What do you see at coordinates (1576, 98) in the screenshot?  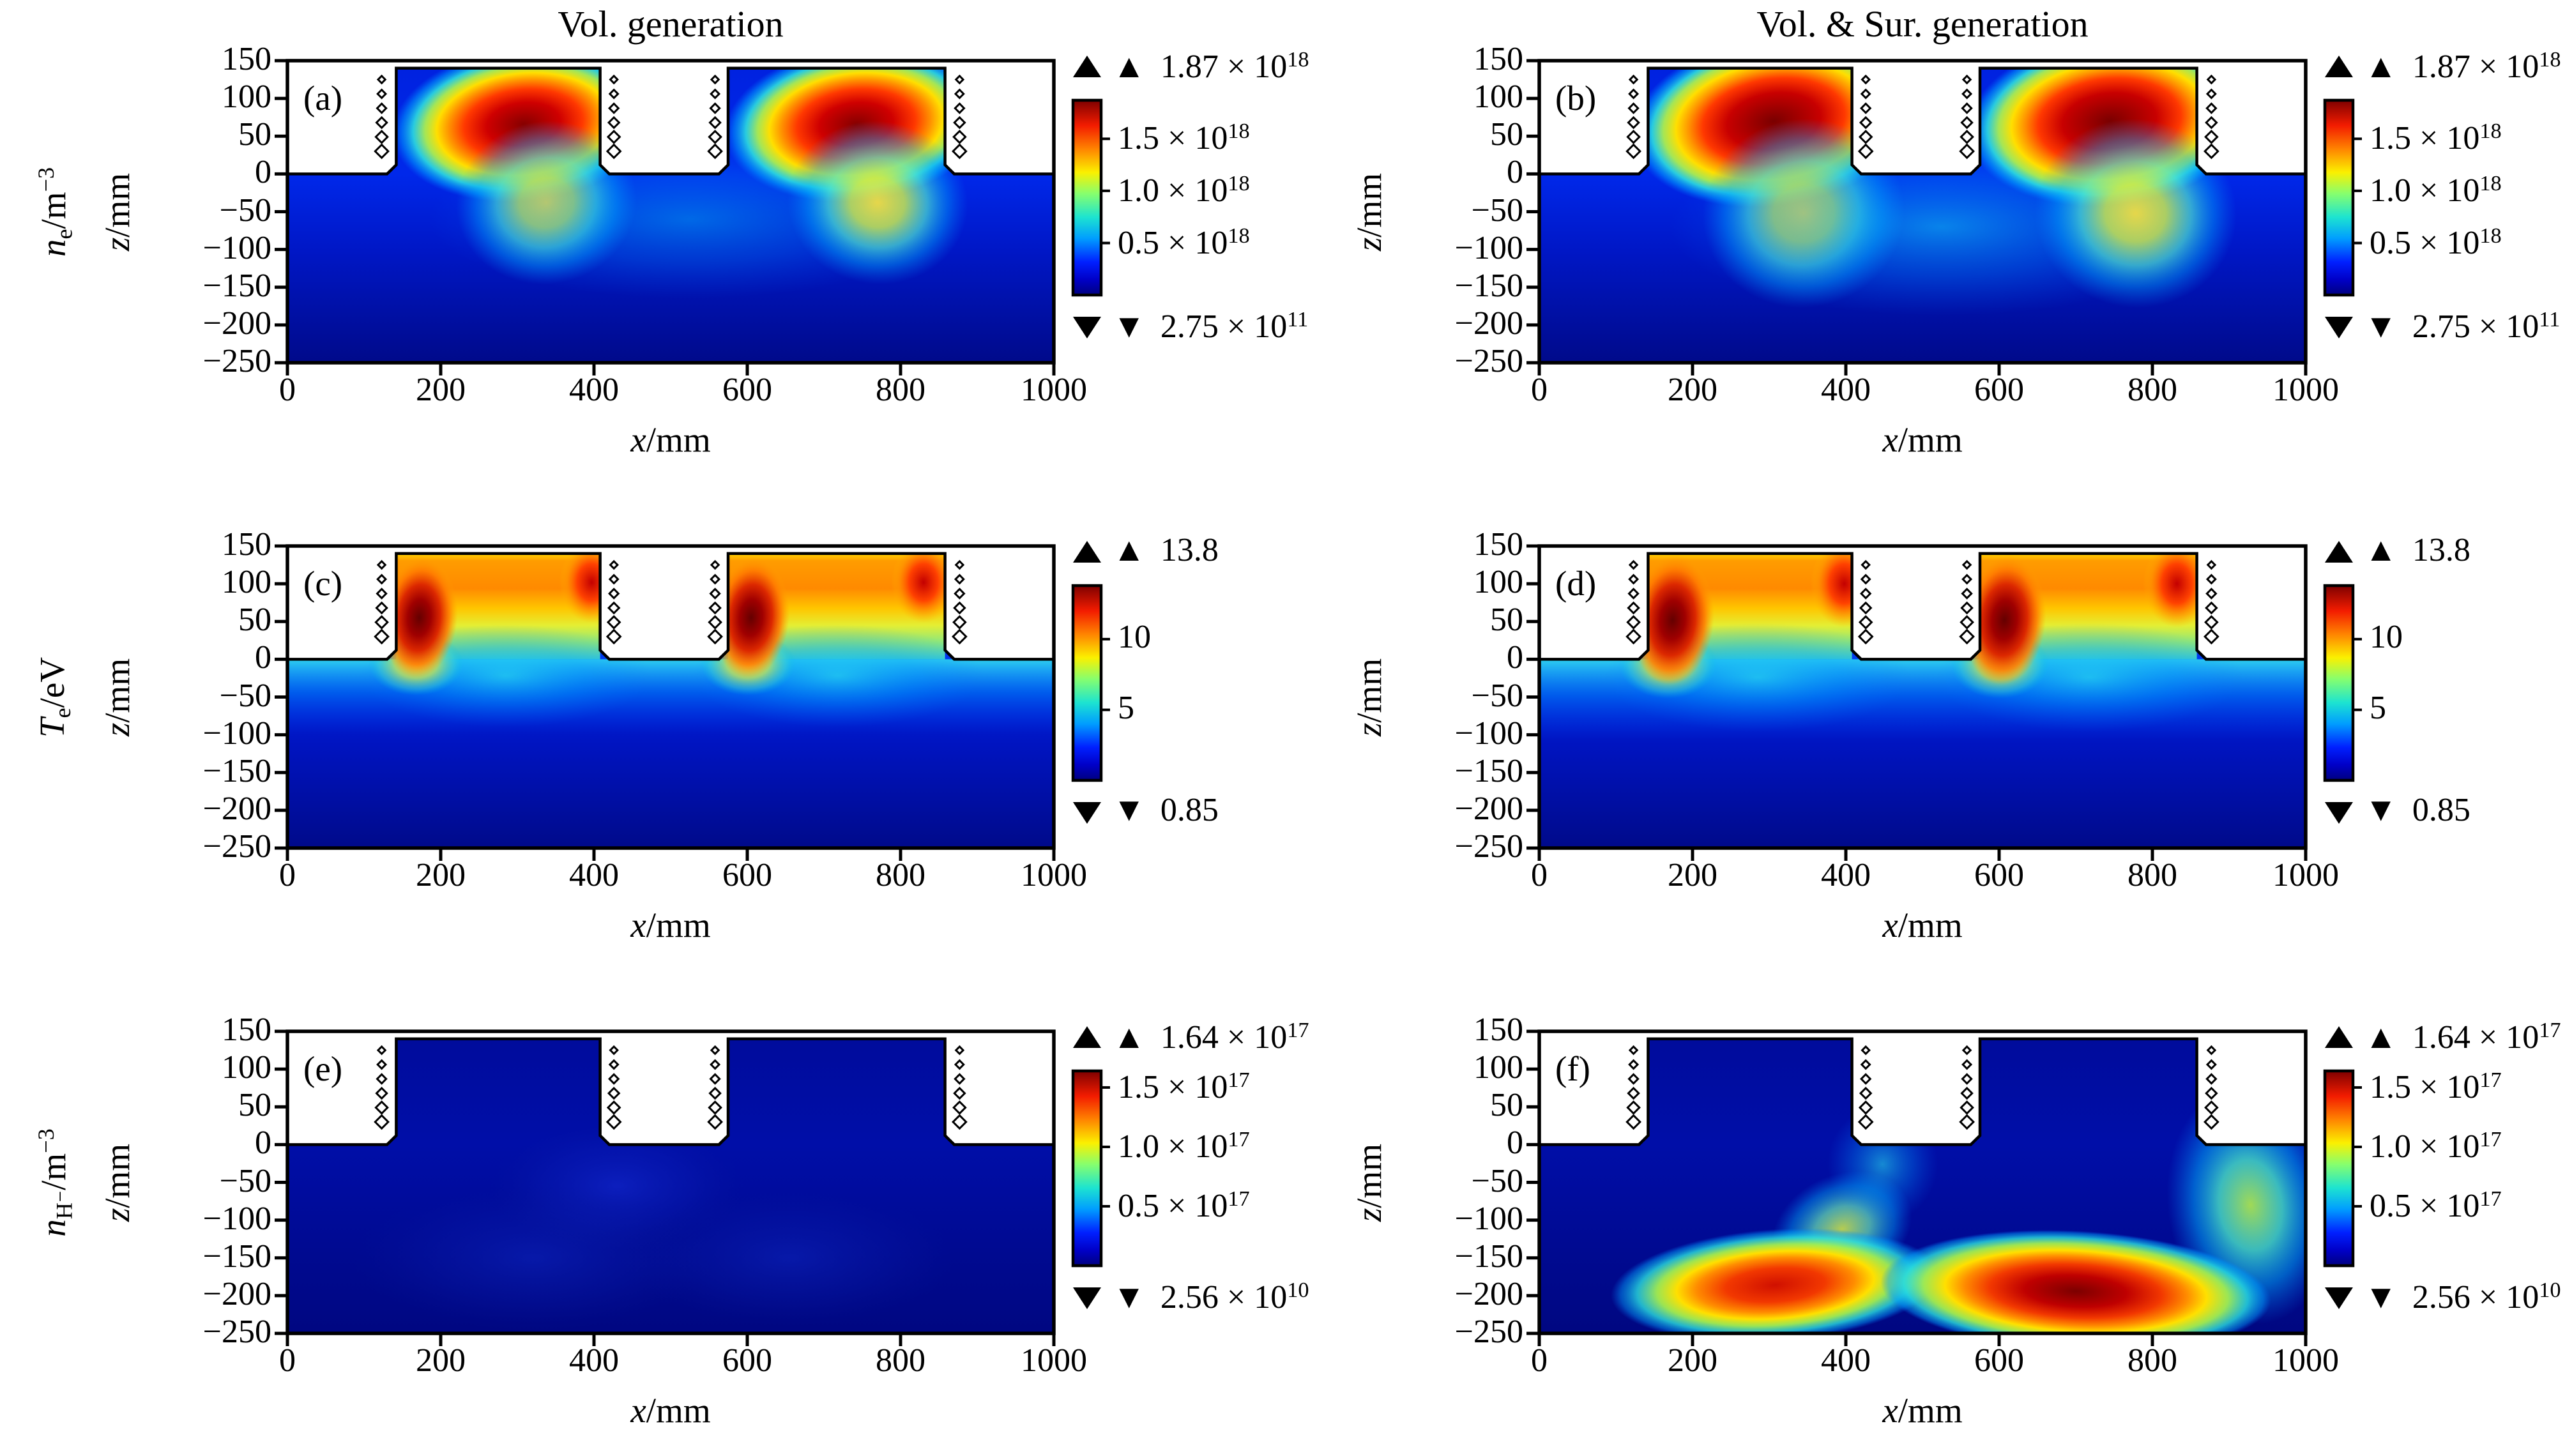 I see `panel-label: (b)` at bounding box center [1576, 98].